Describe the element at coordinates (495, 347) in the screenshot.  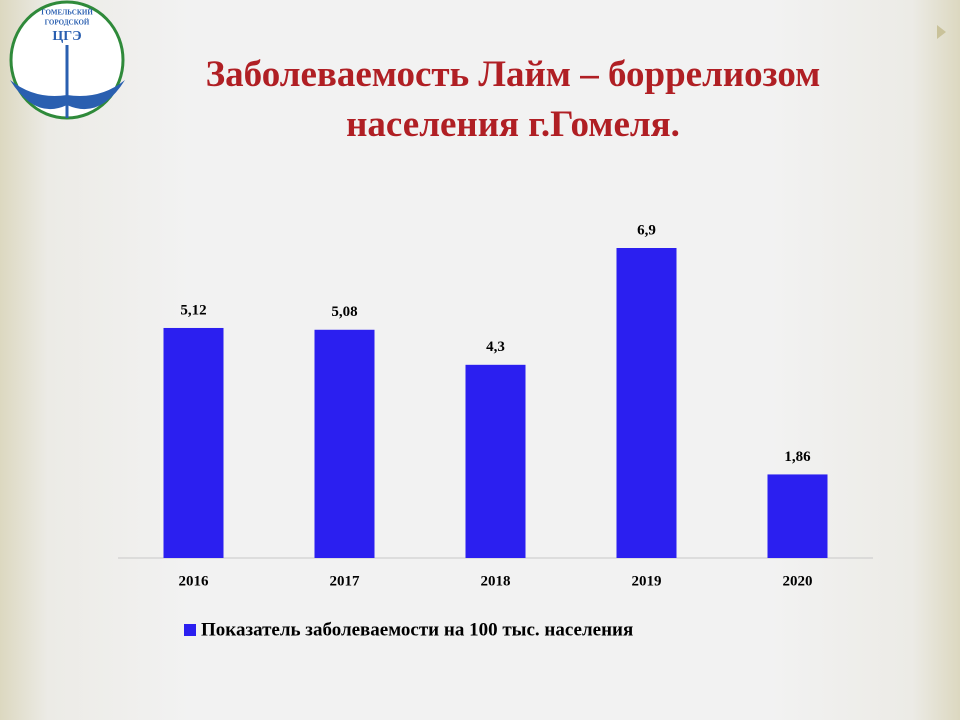
I see `value-label: 4,3` at that location.